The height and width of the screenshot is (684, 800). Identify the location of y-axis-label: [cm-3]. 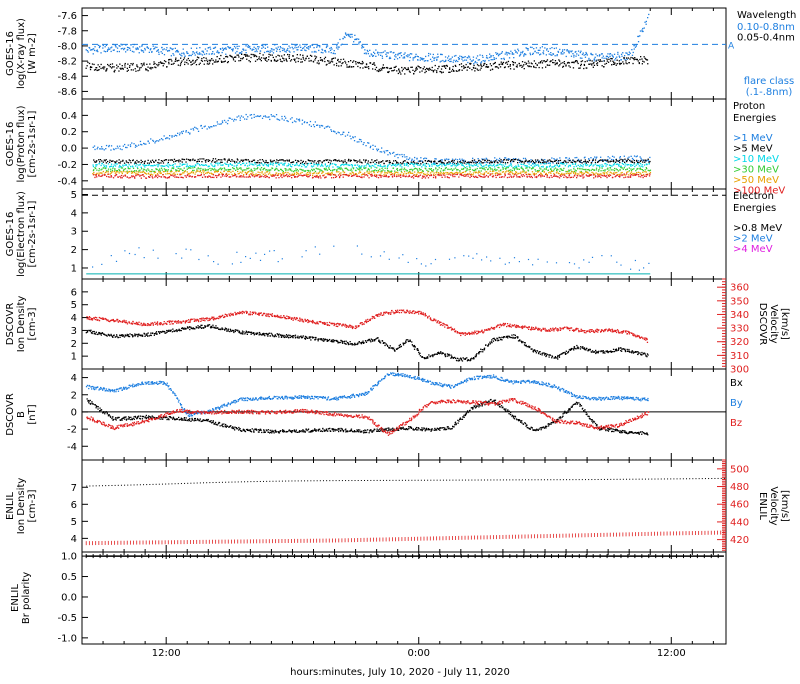
(32, 505).